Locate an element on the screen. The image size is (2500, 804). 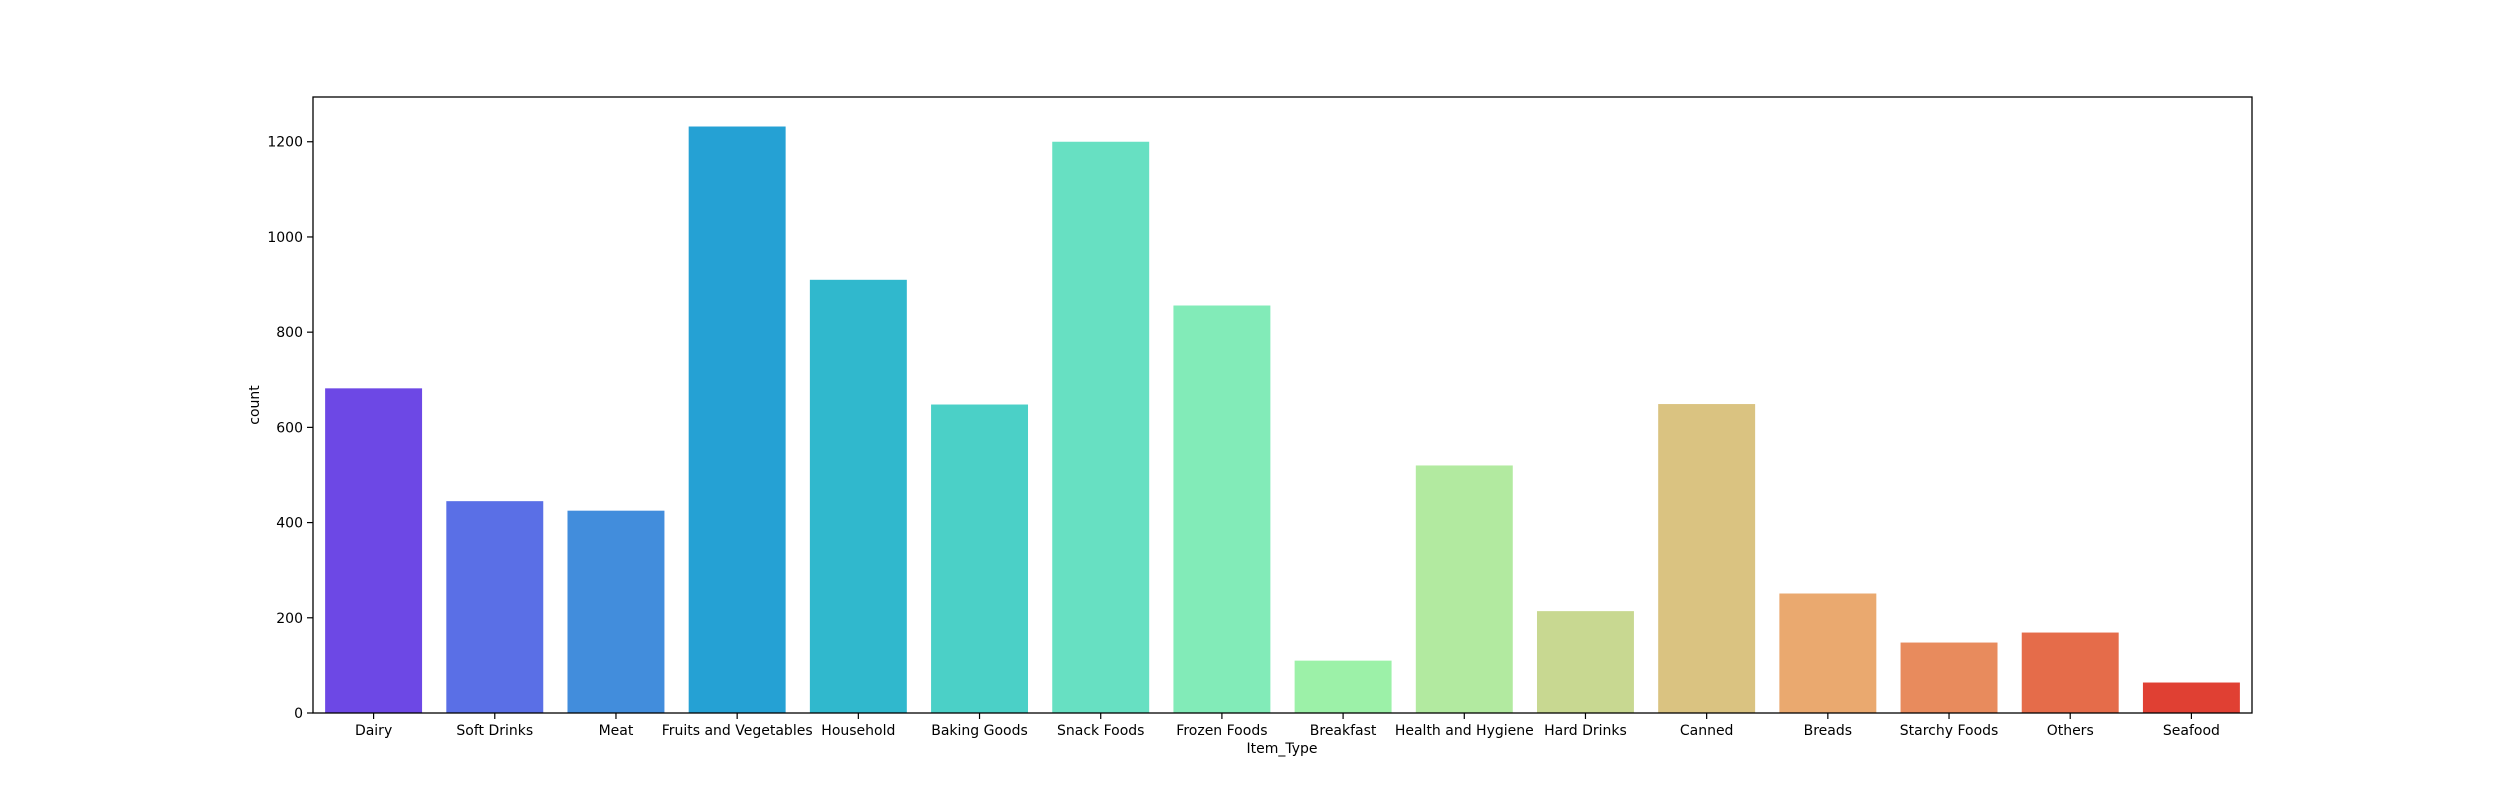
x-tick-label: Breakfast is located at coordinates (1343, 731).